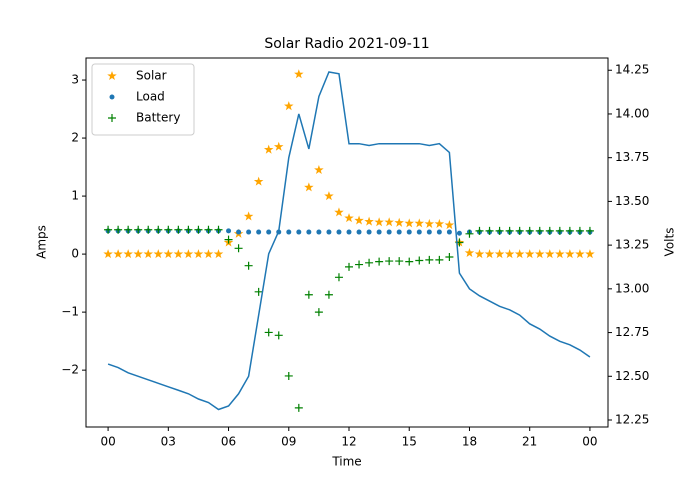 This screenshot has height=480, width=676. What do you see at coordinates (143, 99) in the screenshot?
I see `legend-box` at bounding box center [143, 99].